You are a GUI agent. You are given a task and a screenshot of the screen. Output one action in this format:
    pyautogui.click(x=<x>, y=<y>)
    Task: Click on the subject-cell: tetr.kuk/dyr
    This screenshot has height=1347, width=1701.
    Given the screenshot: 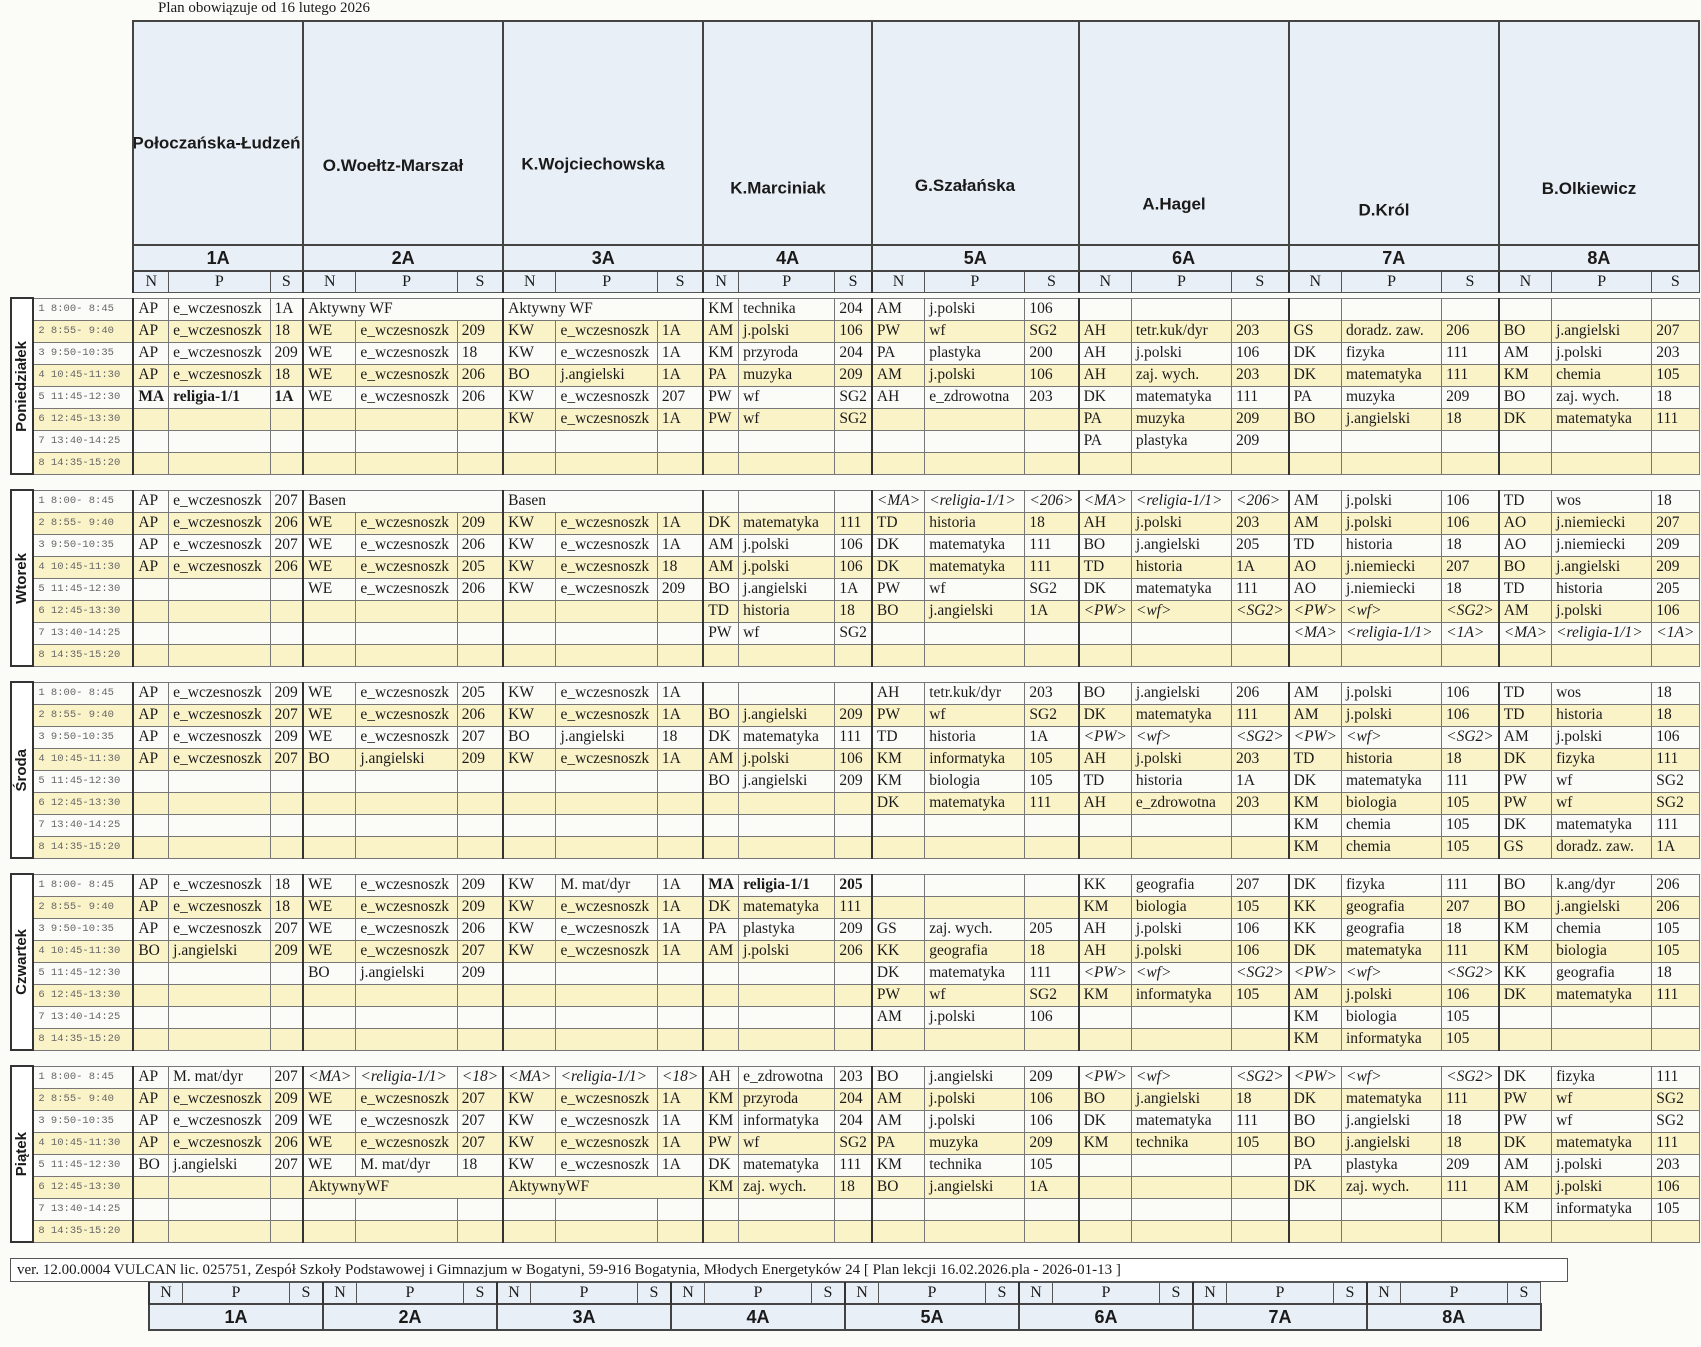 What is the action you would take?
    pyautogui.click(x=1181, y=331)
    